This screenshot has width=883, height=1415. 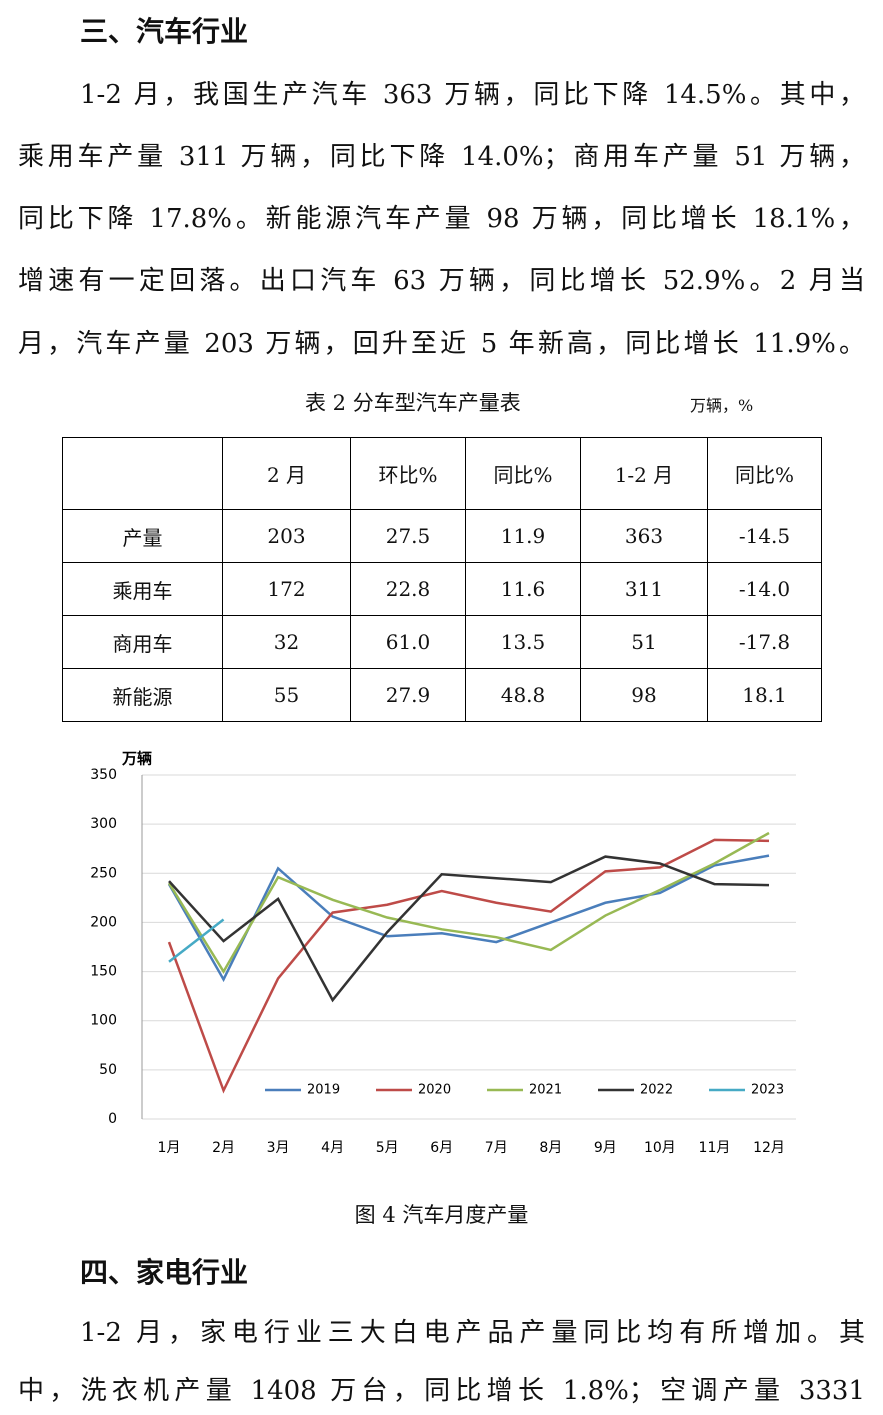 I want to click on table-cell: 11.9, so click(x=523, y=536).